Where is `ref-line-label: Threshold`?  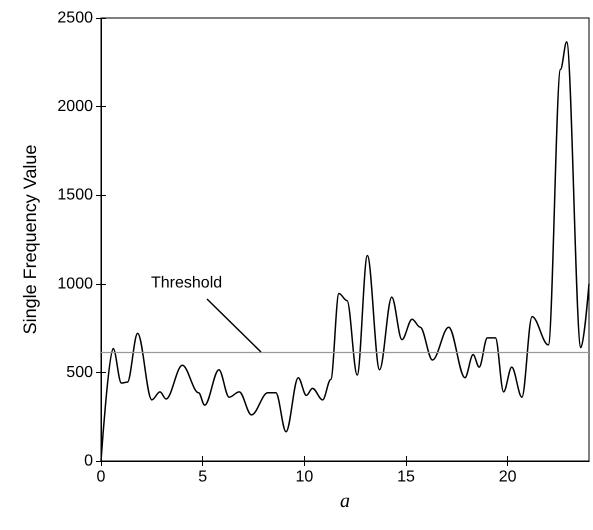
ref-line-label: Threshold is located at coordinates (186, 283).